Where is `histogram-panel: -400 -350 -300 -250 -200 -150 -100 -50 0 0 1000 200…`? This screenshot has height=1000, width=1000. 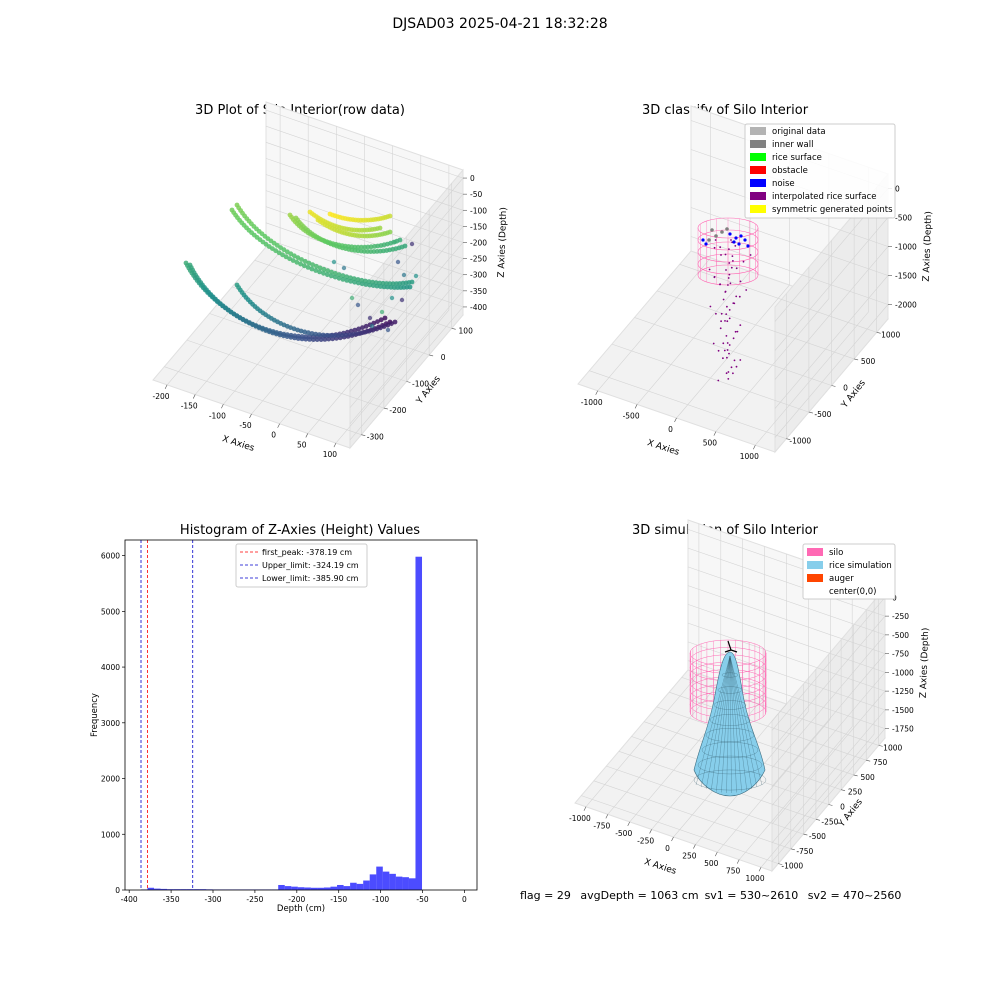 histogram-panel: -400 -350 -300 -250 -200 -150 -100 -50 0 0 1000 200… is located at coordinates (284, 726).